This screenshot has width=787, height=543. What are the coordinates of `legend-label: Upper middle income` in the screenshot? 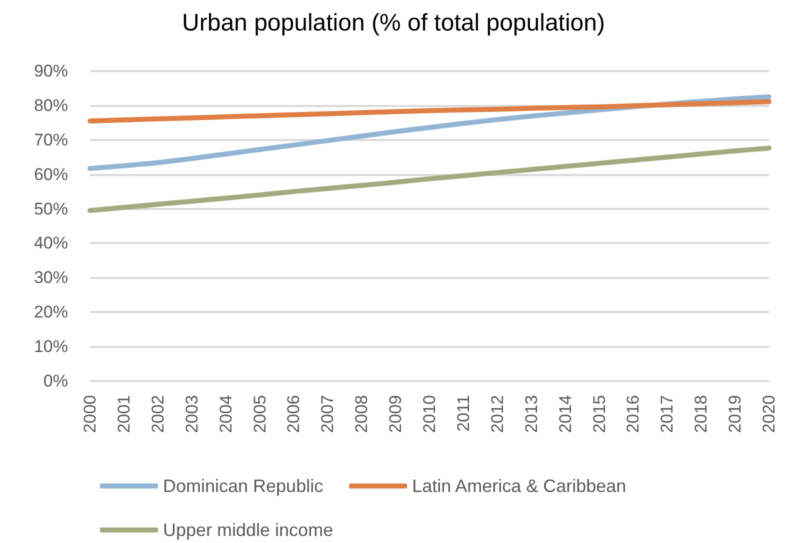 It's located at (248, 530).